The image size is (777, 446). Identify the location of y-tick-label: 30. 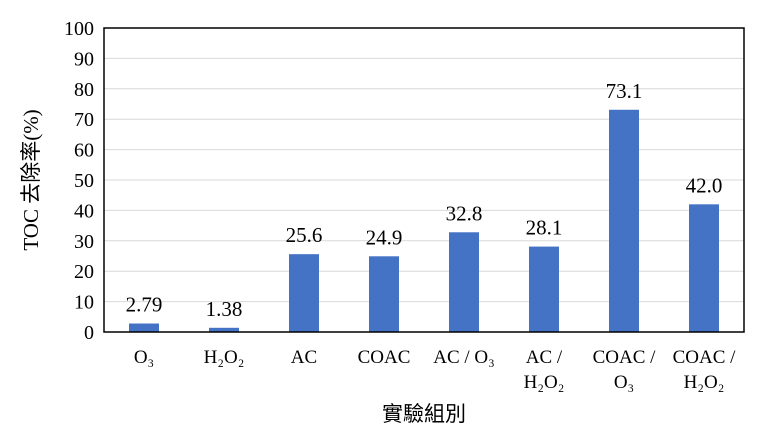
(84, 242).